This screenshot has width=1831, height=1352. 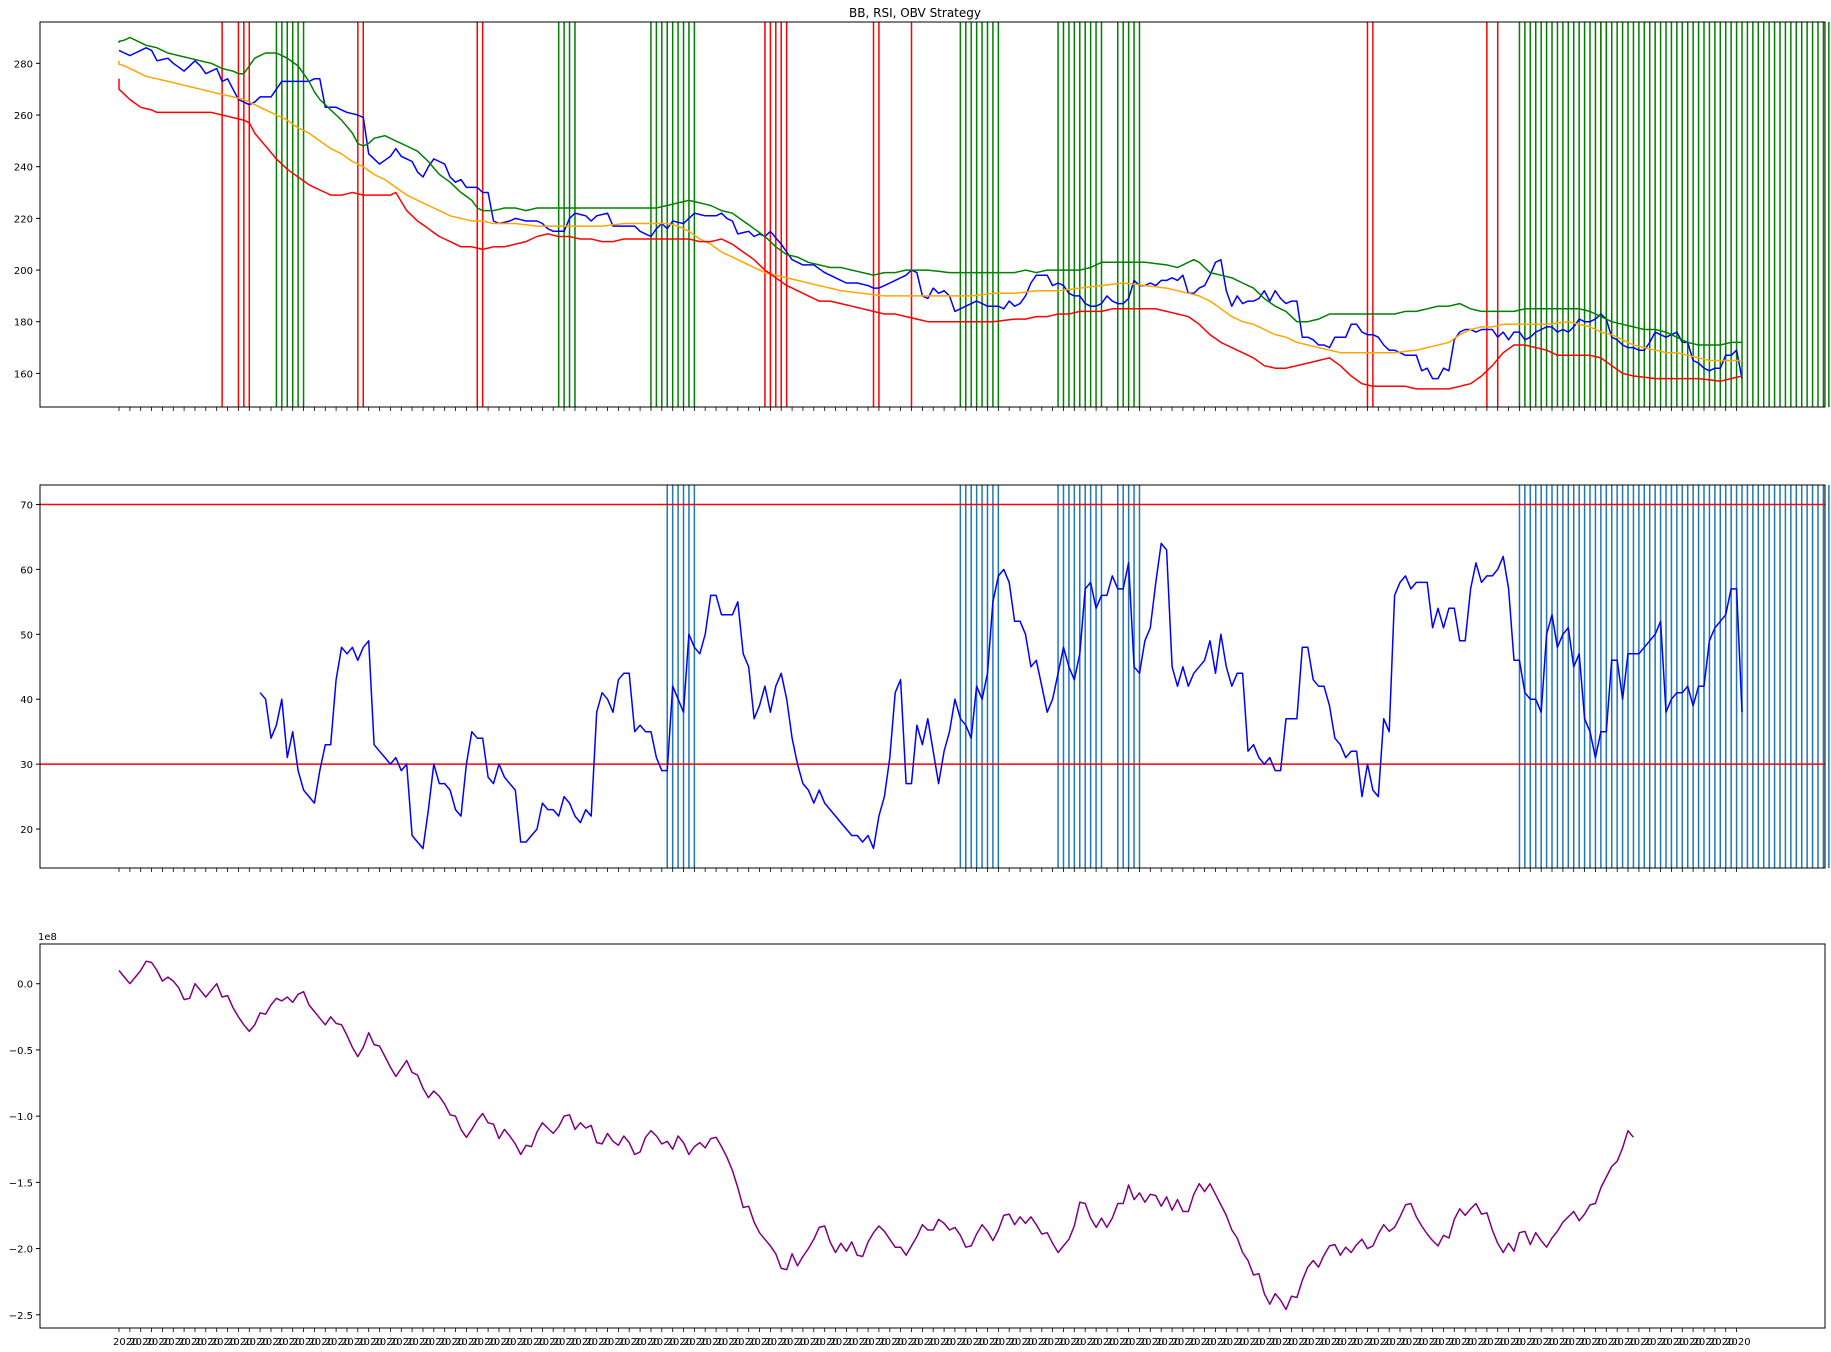 What do you see at coordinates (21, 1316) in the screenshot?
I see `y-tick-label: −2.5` at bounding box center [21, 1316].